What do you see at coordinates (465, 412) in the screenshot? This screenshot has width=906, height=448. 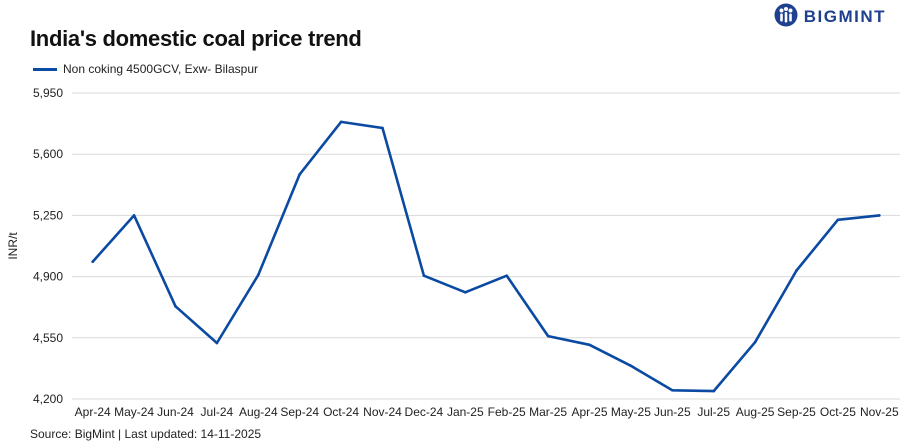 I see `x-tick-label: Jan-25` at bounding box center [465, 412].